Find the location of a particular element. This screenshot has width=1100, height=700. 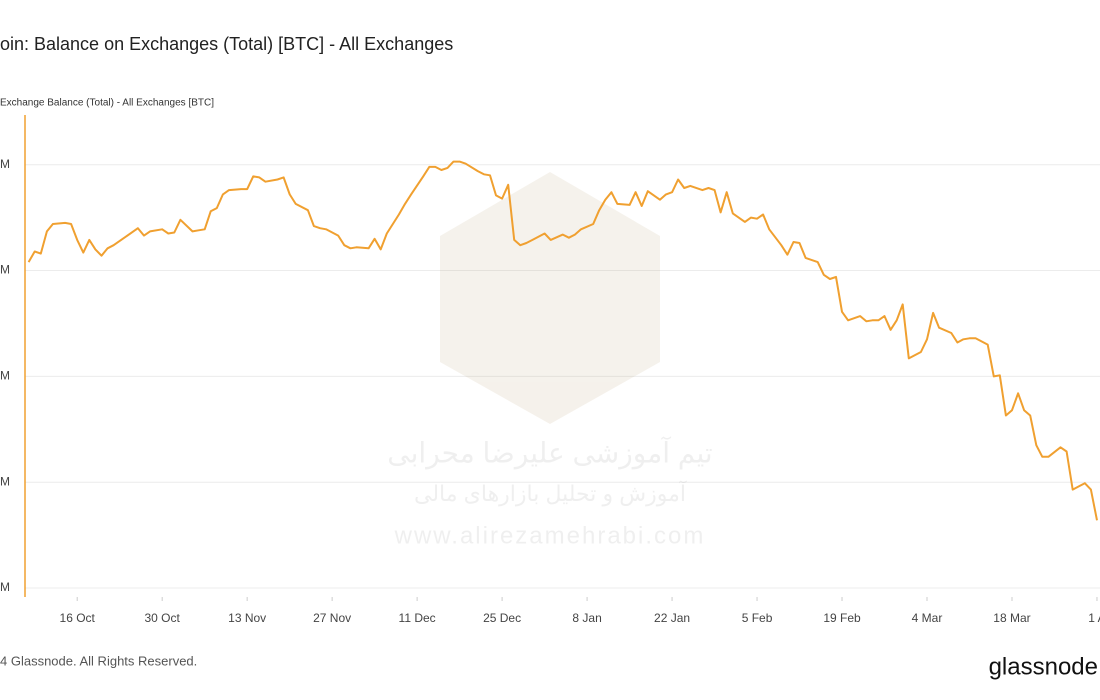

x-tick-label: 22 Jan is located at coordinates (672, 618).